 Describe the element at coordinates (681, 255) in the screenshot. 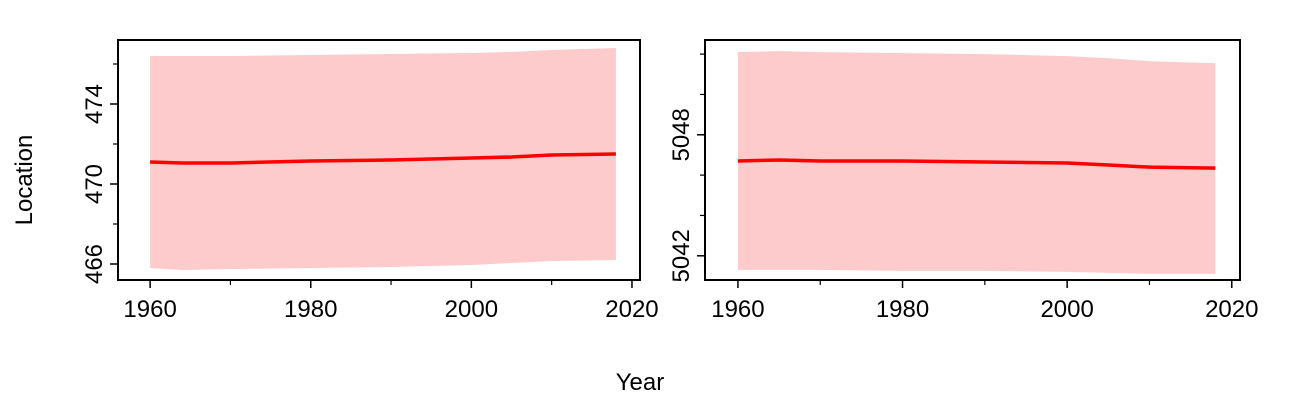

I see `y-tick-label: 5042` at that location.